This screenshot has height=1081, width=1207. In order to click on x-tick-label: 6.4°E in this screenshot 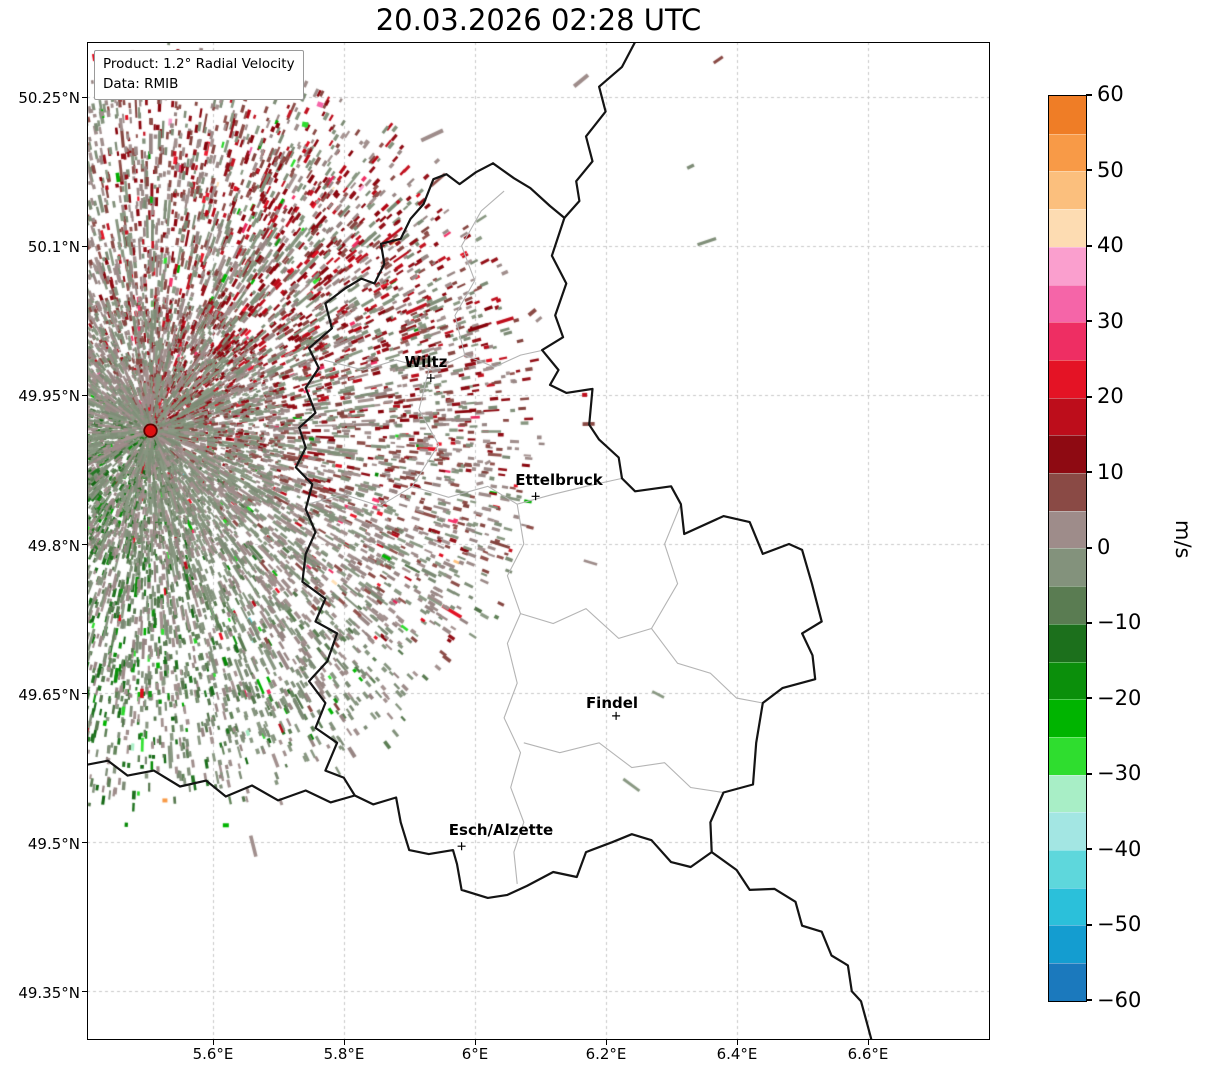, I will do `click(737, 1054)`.